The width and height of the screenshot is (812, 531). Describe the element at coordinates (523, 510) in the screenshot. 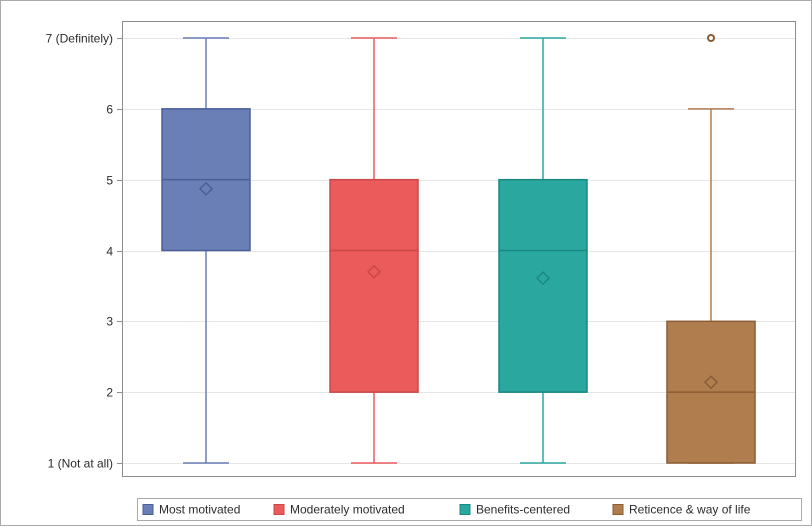

I see `legend-label: Benefits-centered` at that location.